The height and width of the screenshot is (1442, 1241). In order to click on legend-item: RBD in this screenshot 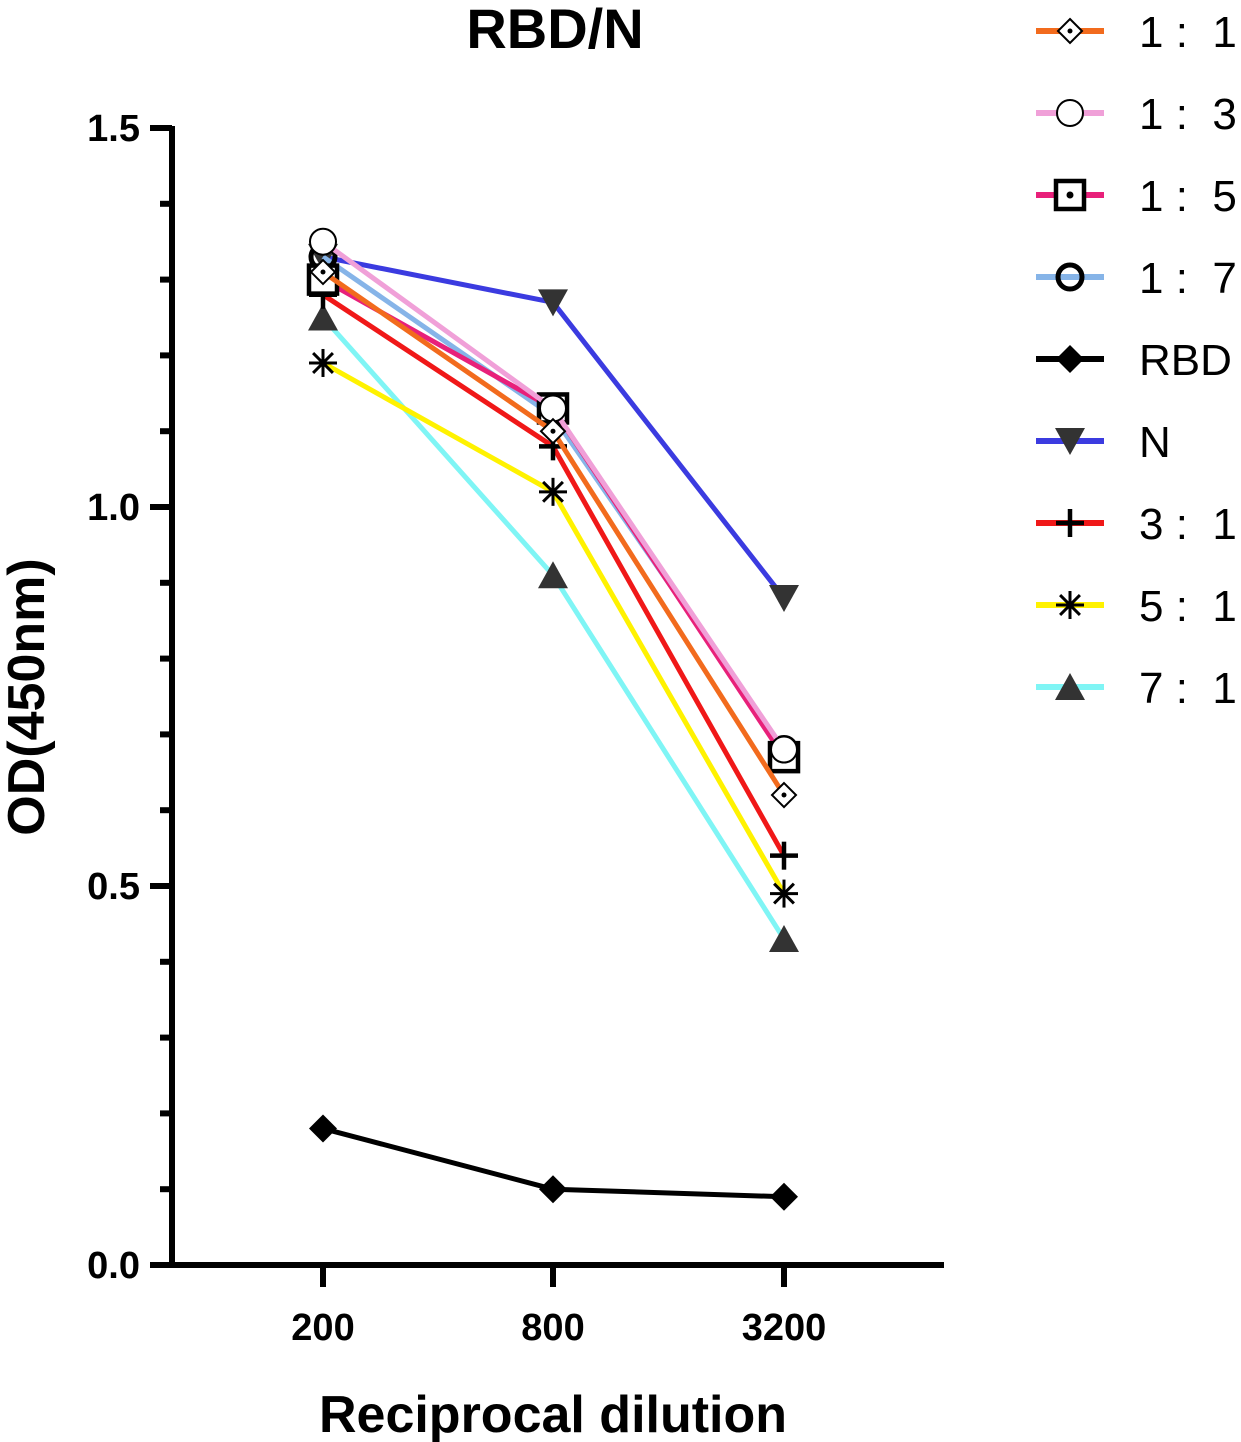, I will do `click(1134, 360)`.